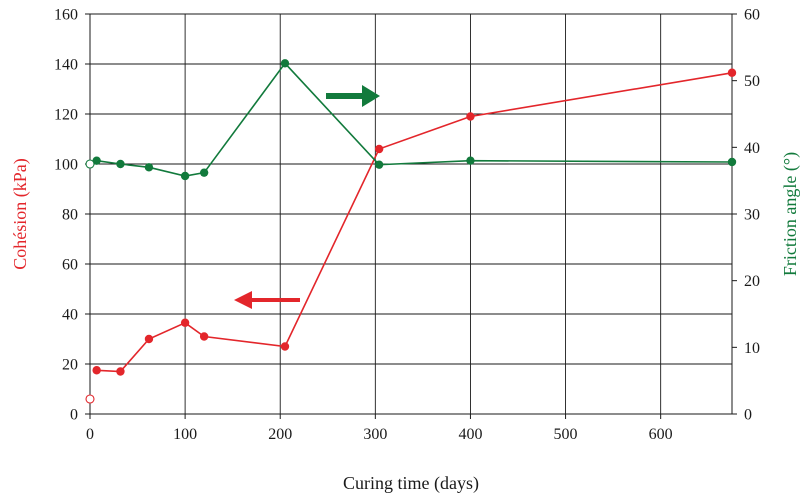  Describe the element at coordinates (748, 415) in the screenshot. I see `right-tick-label: 0` at that location.